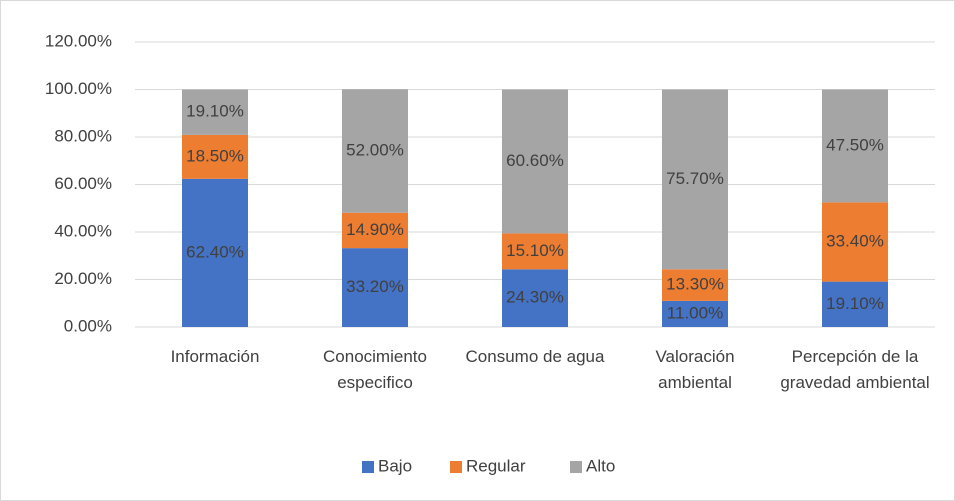  What do you see at coordinates (395, 465) in the screenshot?
I see `legend-label: Bajo` at bounding box center [395, 465].